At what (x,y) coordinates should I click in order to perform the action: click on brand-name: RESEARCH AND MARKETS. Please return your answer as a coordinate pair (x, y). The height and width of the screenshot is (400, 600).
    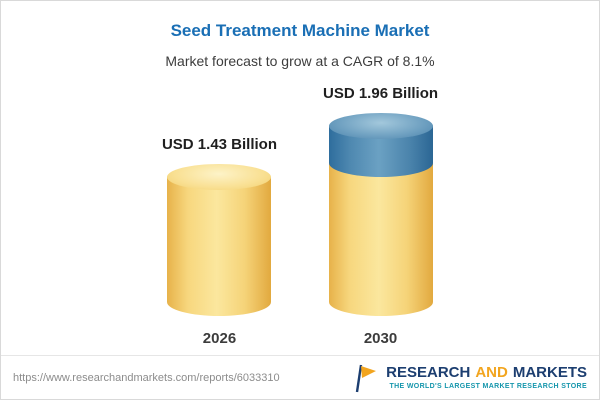
    Looking at the image, I should click on (486, 373).